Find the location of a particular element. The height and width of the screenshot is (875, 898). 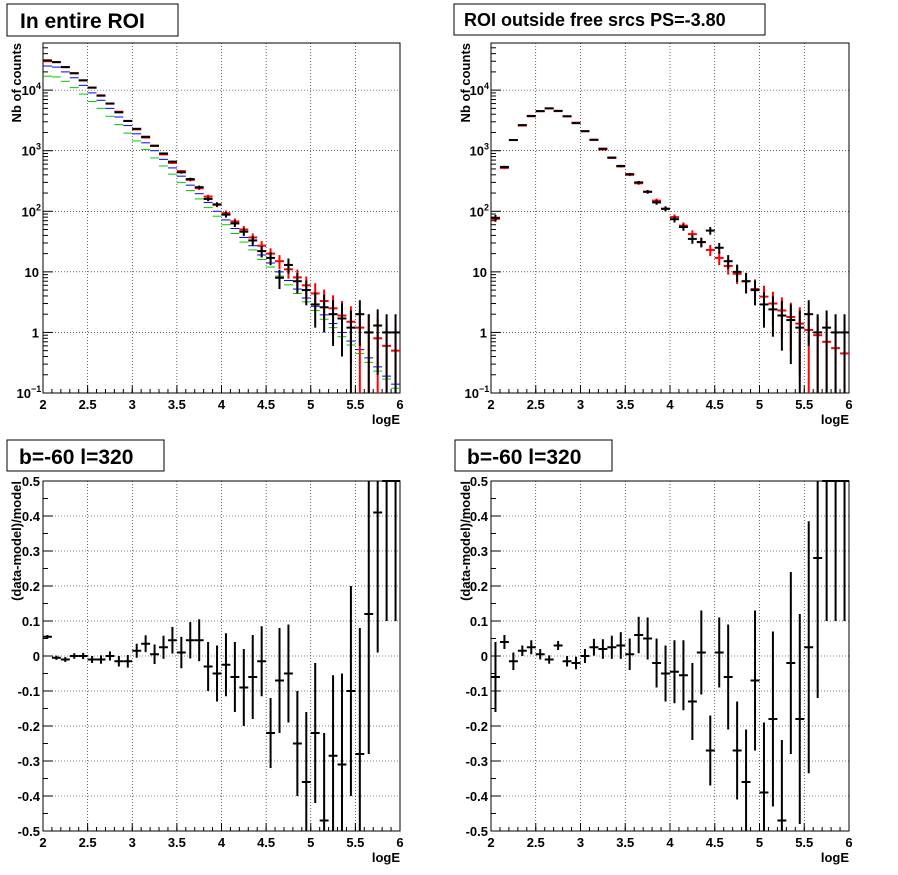

x-tick-label: 3 is located at coordinates (132, 842).